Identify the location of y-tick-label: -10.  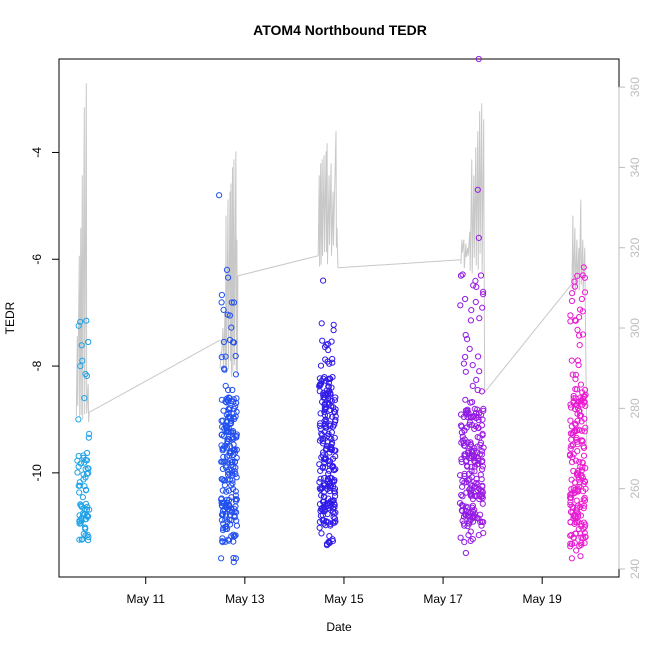
(37, 473).